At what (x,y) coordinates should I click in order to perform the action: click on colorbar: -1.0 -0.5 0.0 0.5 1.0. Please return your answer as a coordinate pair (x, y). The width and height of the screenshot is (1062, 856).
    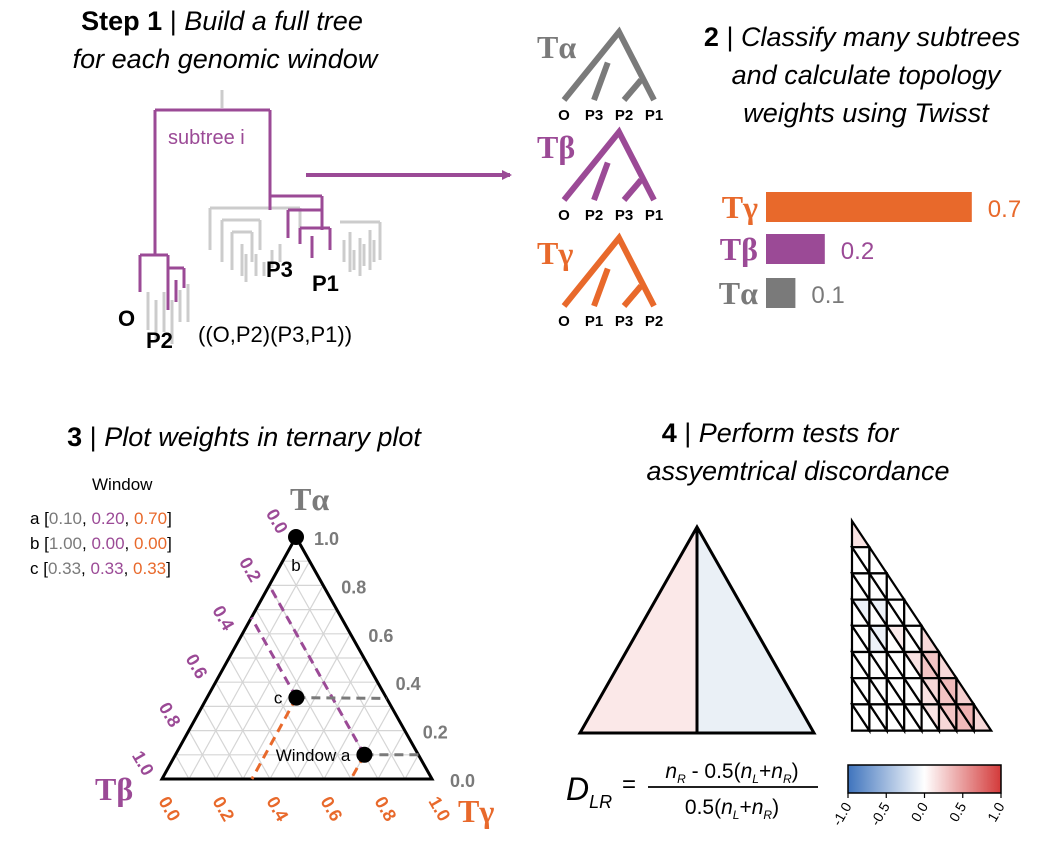
    Looking at the image, I should click on (918, 796).